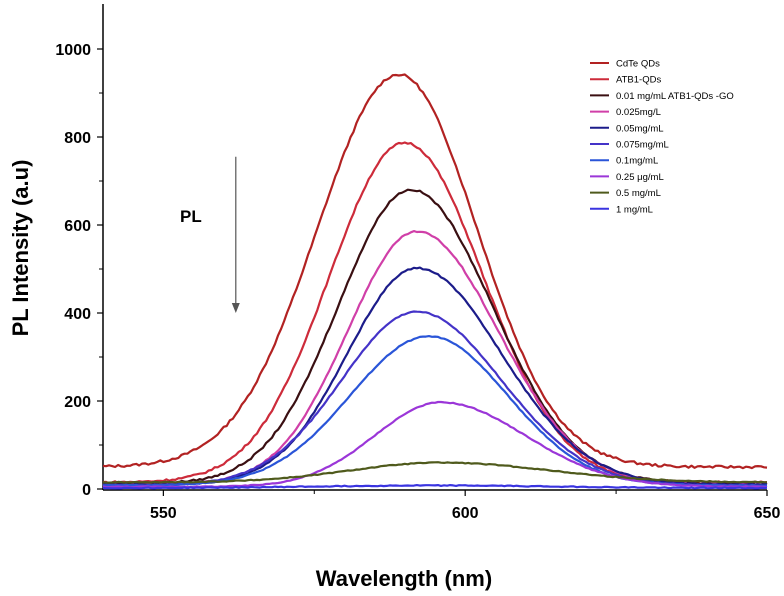  What do you see at coordinates (77, 226) in the screenshot?
I see `y-tick-label: 600` at bounding box center [77, 226].